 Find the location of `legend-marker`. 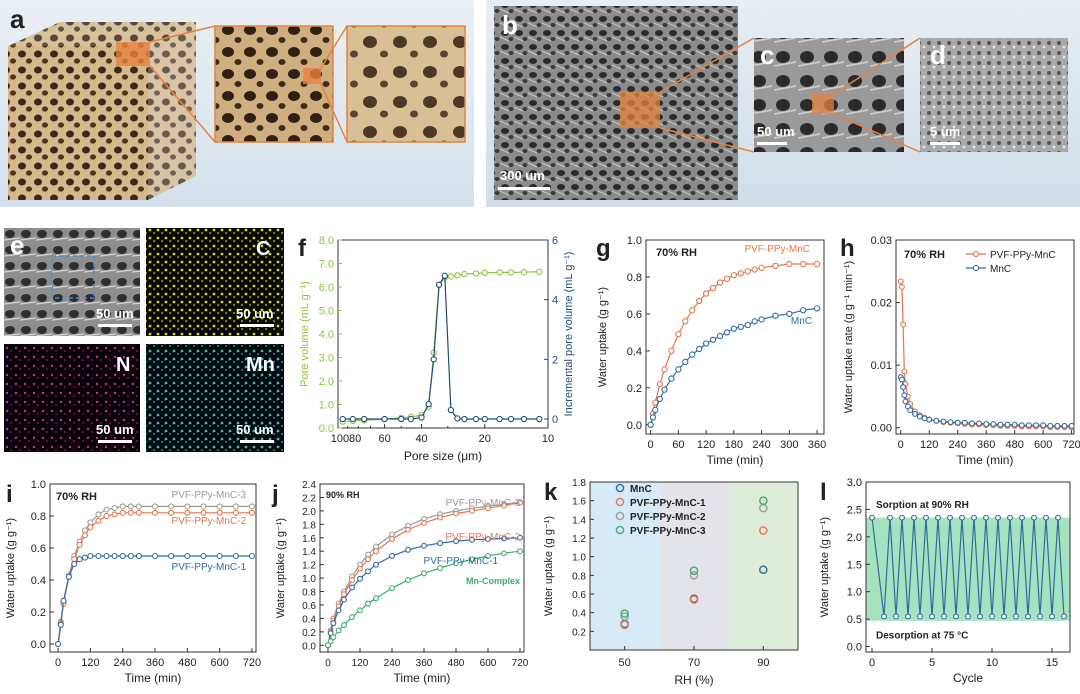

legend-marker is located at coordinates (976, 268).